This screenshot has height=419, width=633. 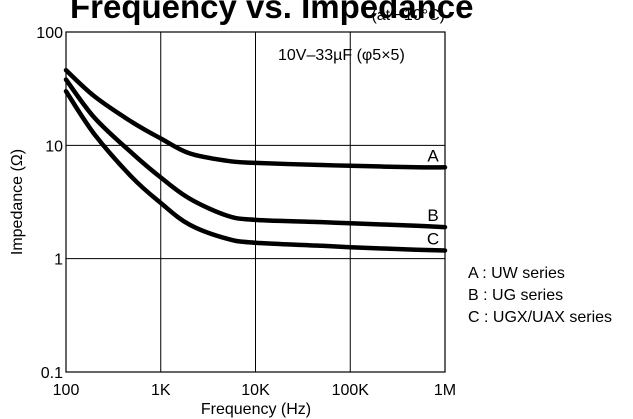 I want to click on y-tick-label: 100, so click(x=49, y=33).